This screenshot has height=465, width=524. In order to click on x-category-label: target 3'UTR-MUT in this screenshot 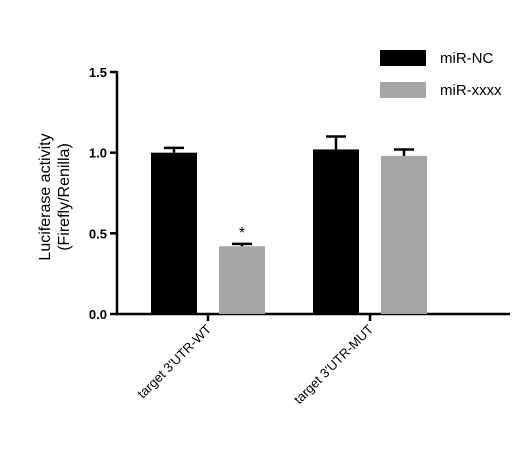, I will do `click(333, 363)`.